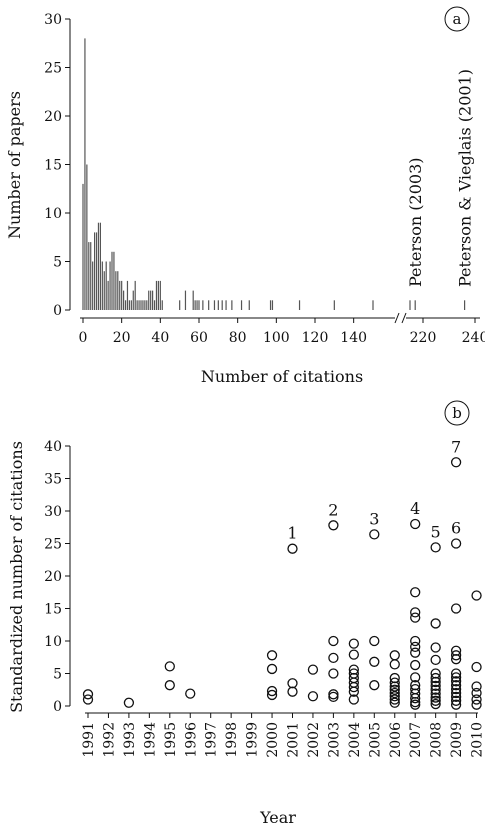 This screenshot has width=485, height=832. What do you see at coordinates (396, 740) in the screenshot?
I see `x-tick-label: 2006` at bounding box center [396, 740].